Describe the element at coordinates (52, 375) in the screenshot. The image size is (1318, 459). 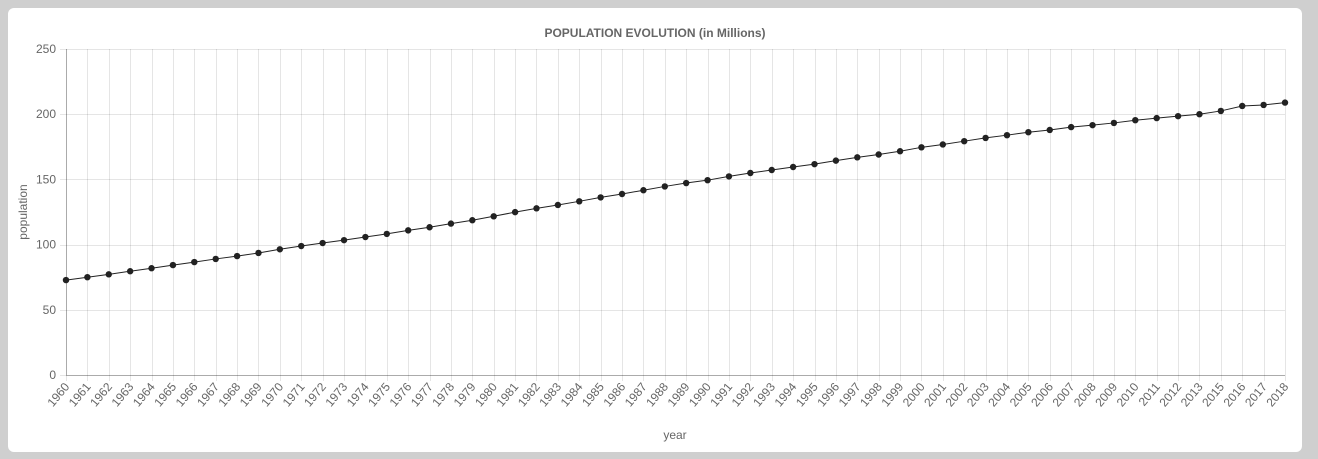
I see `y-tick-label: 0` at that location.